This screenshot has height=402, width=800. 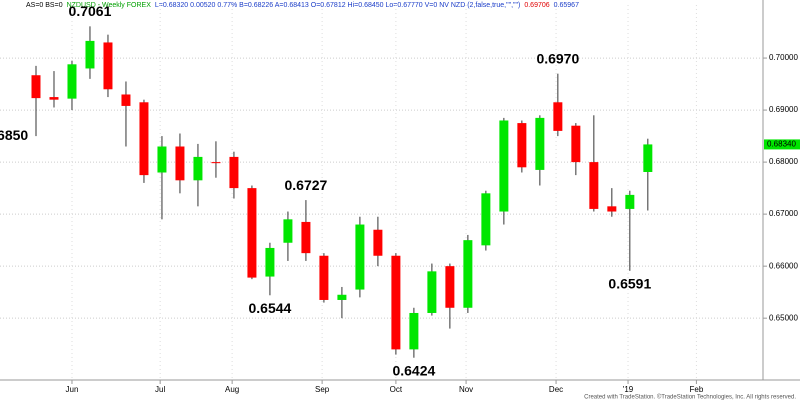 I want to click on last-price-tag, so click(x=782, y=144).